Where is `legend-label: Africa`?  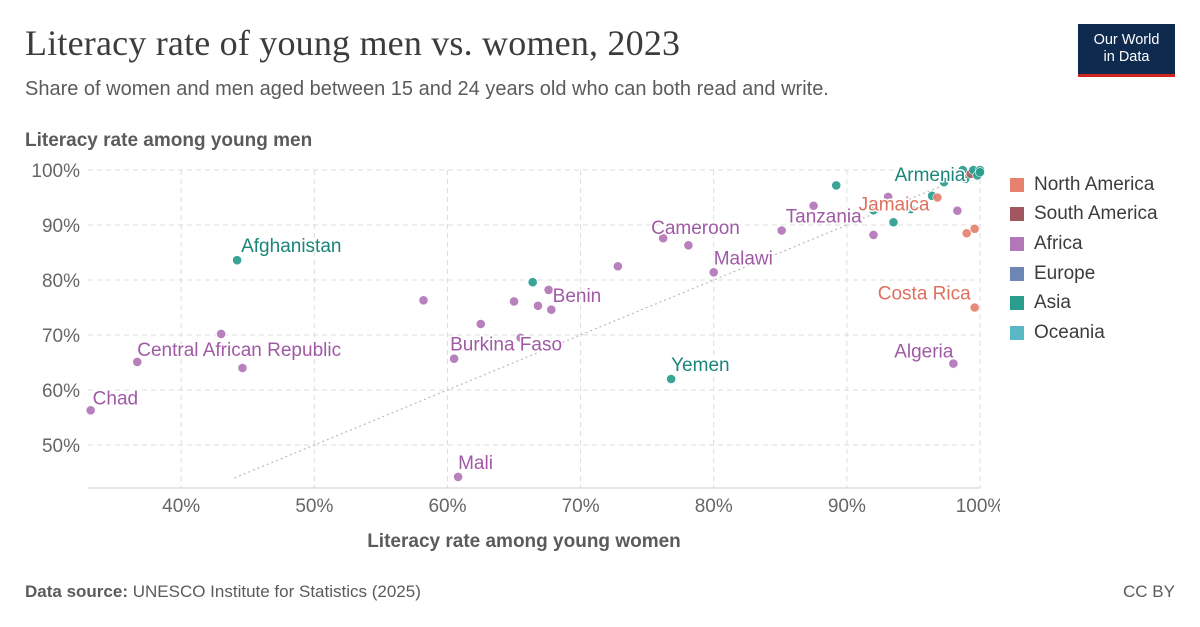 legend-label: Africa is located at coordinates (1058, 243).